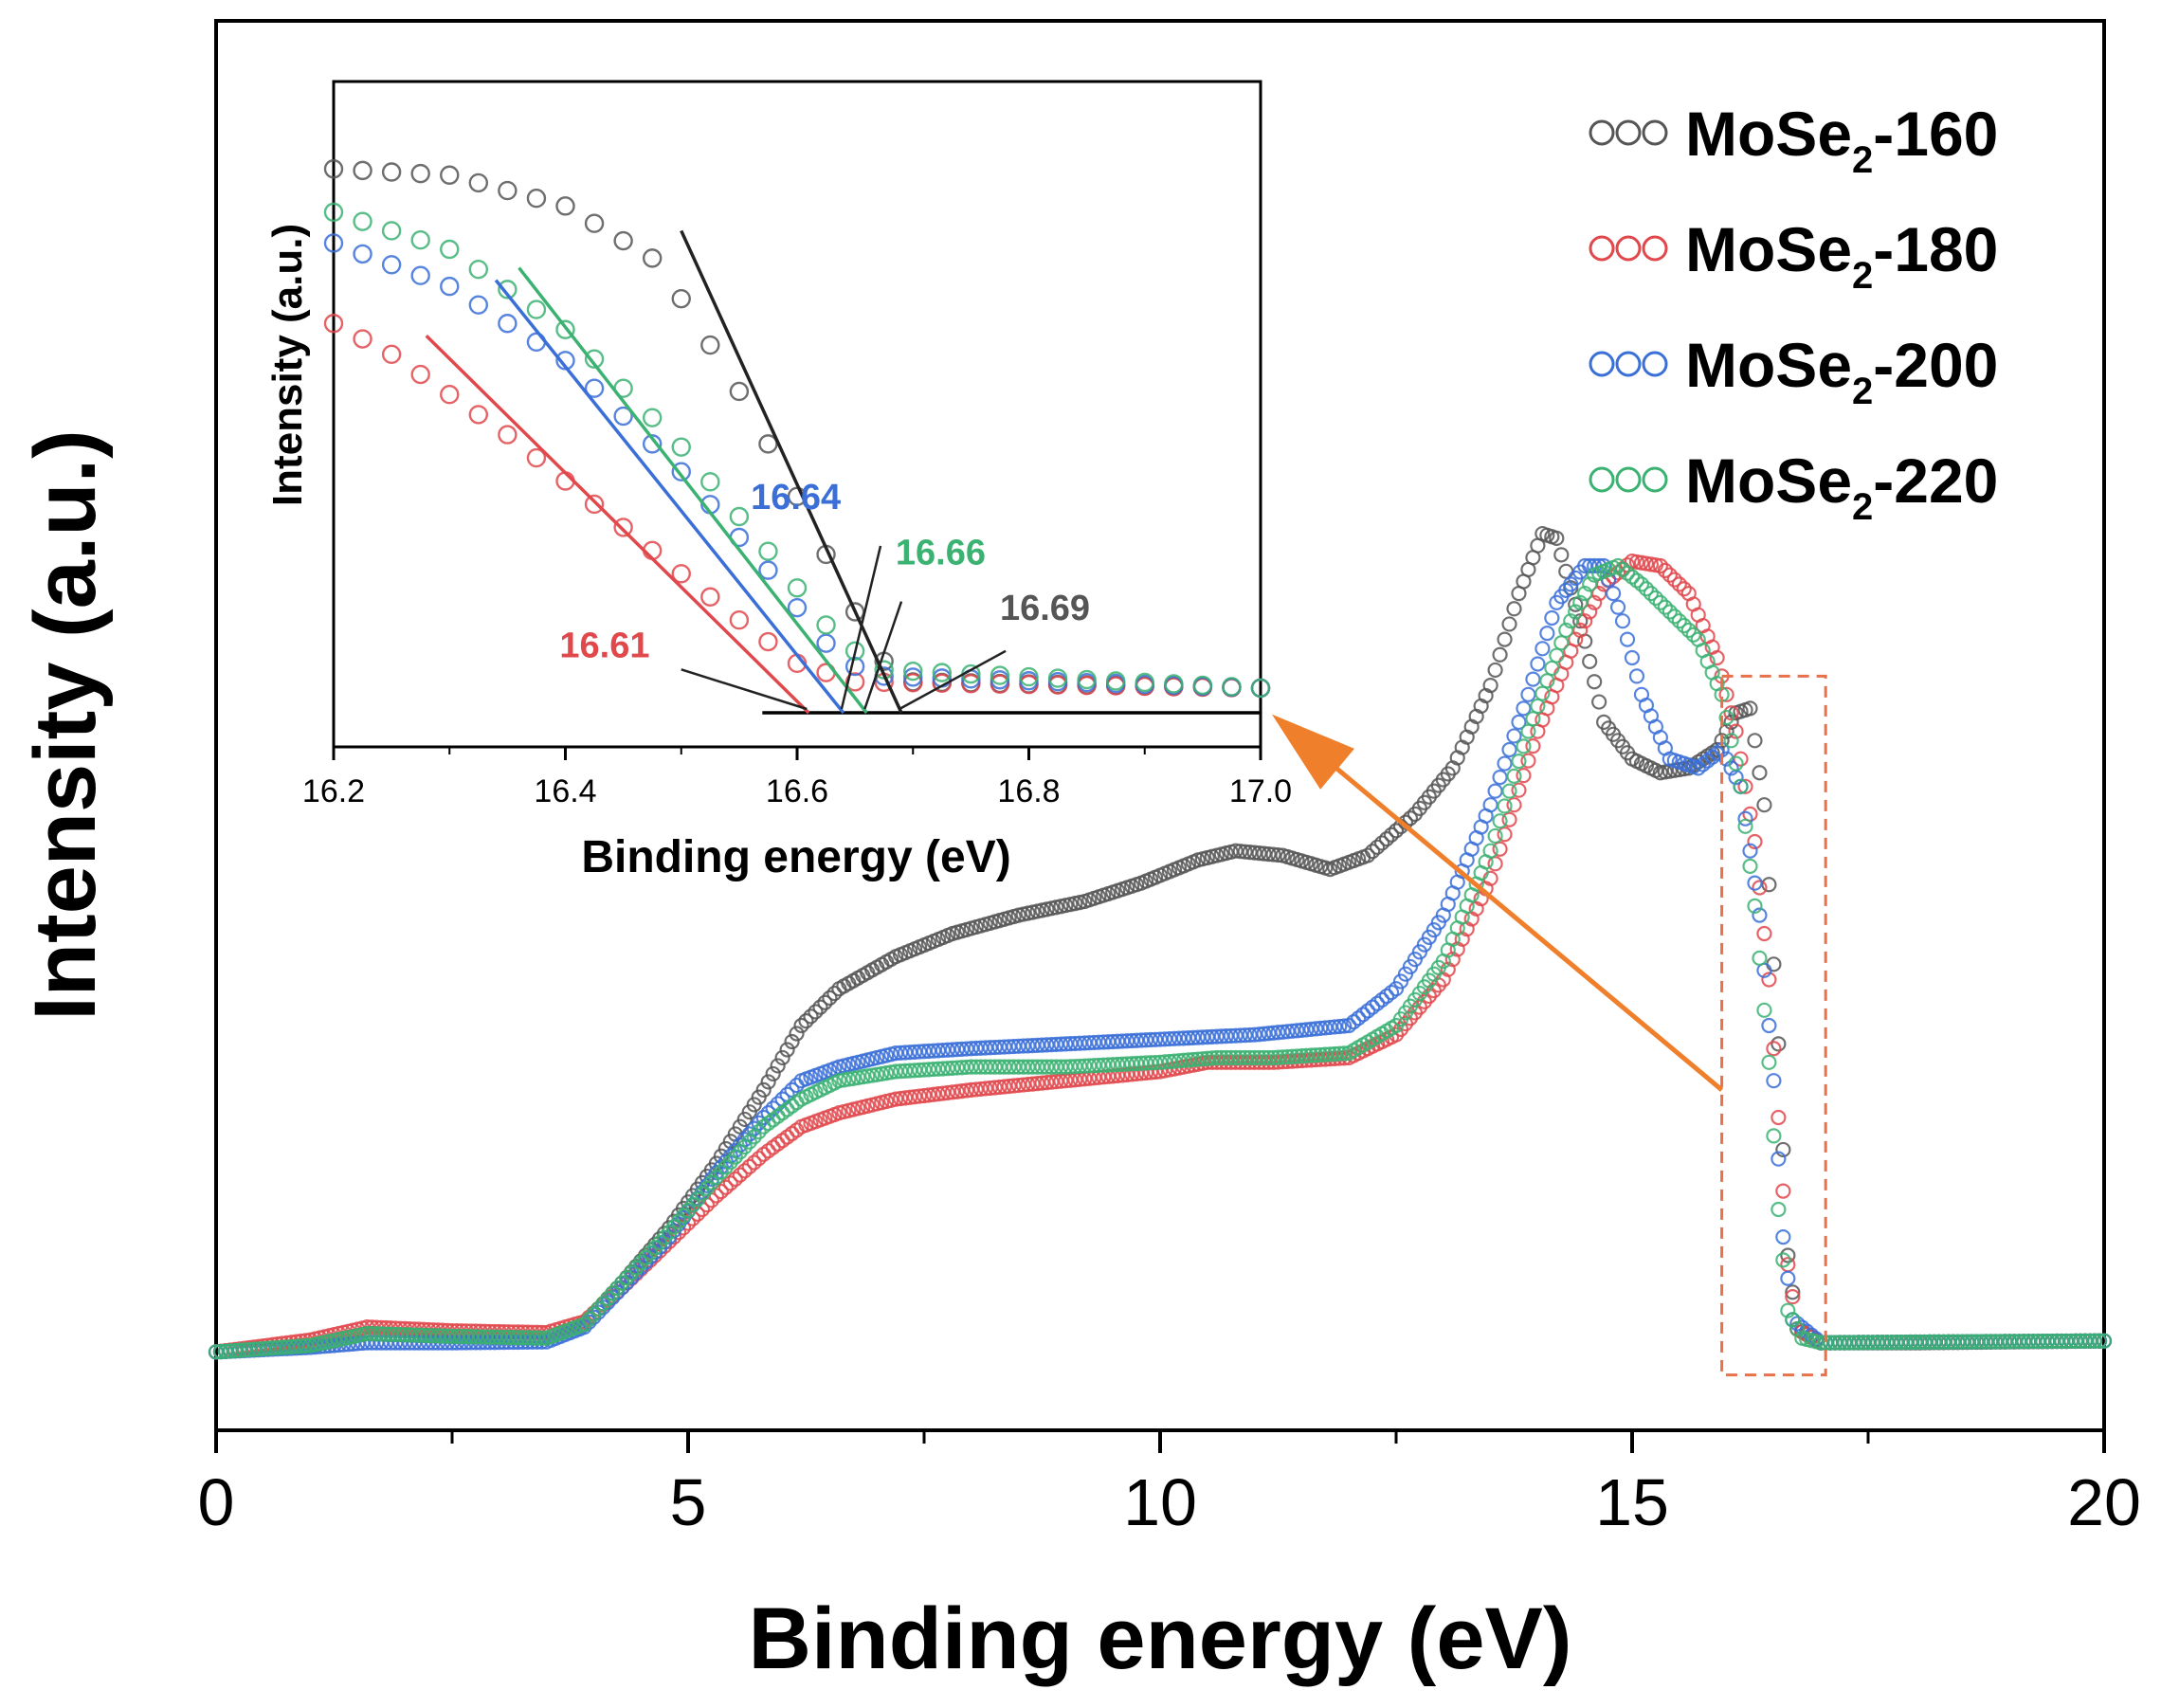  What do you see at coordinates (1841, 486) in the screenshot?
I see `legend-label: MoSe2-220` at bounding box center [1841, 486].